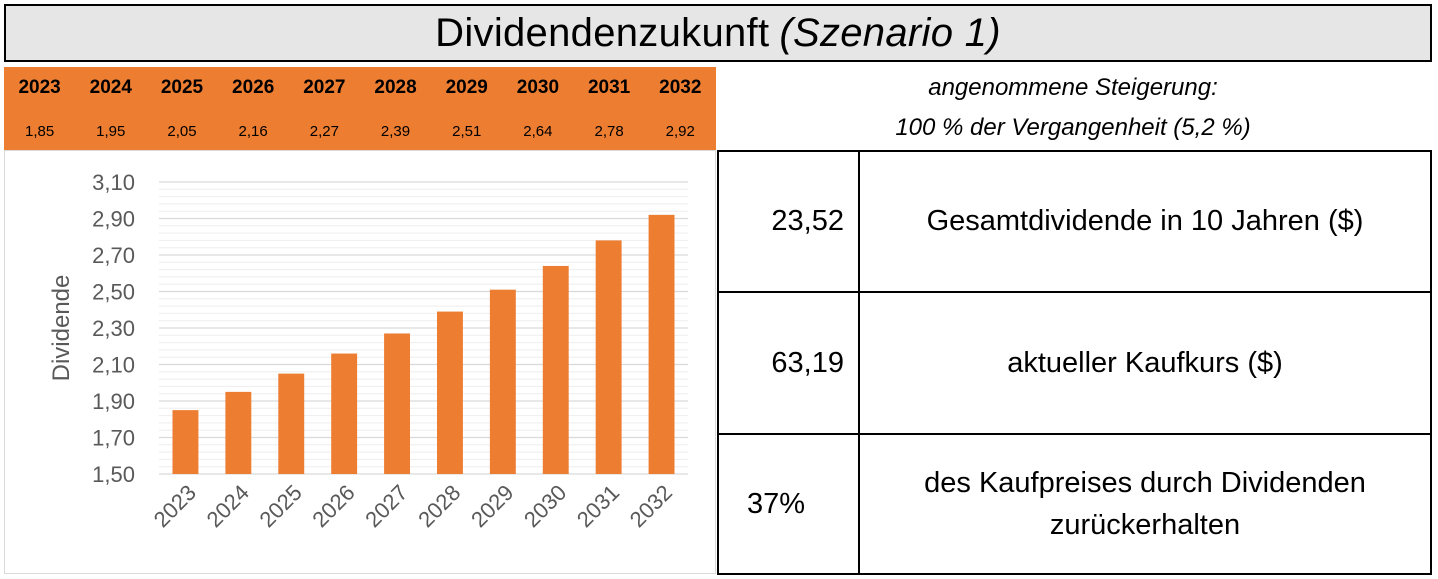 The width and height of the screenshot is (1438, 579). What do you see at coordinates (324, 87) in the screenshot?
I see `year-cell: 2027` at bounding box center [324, 87].